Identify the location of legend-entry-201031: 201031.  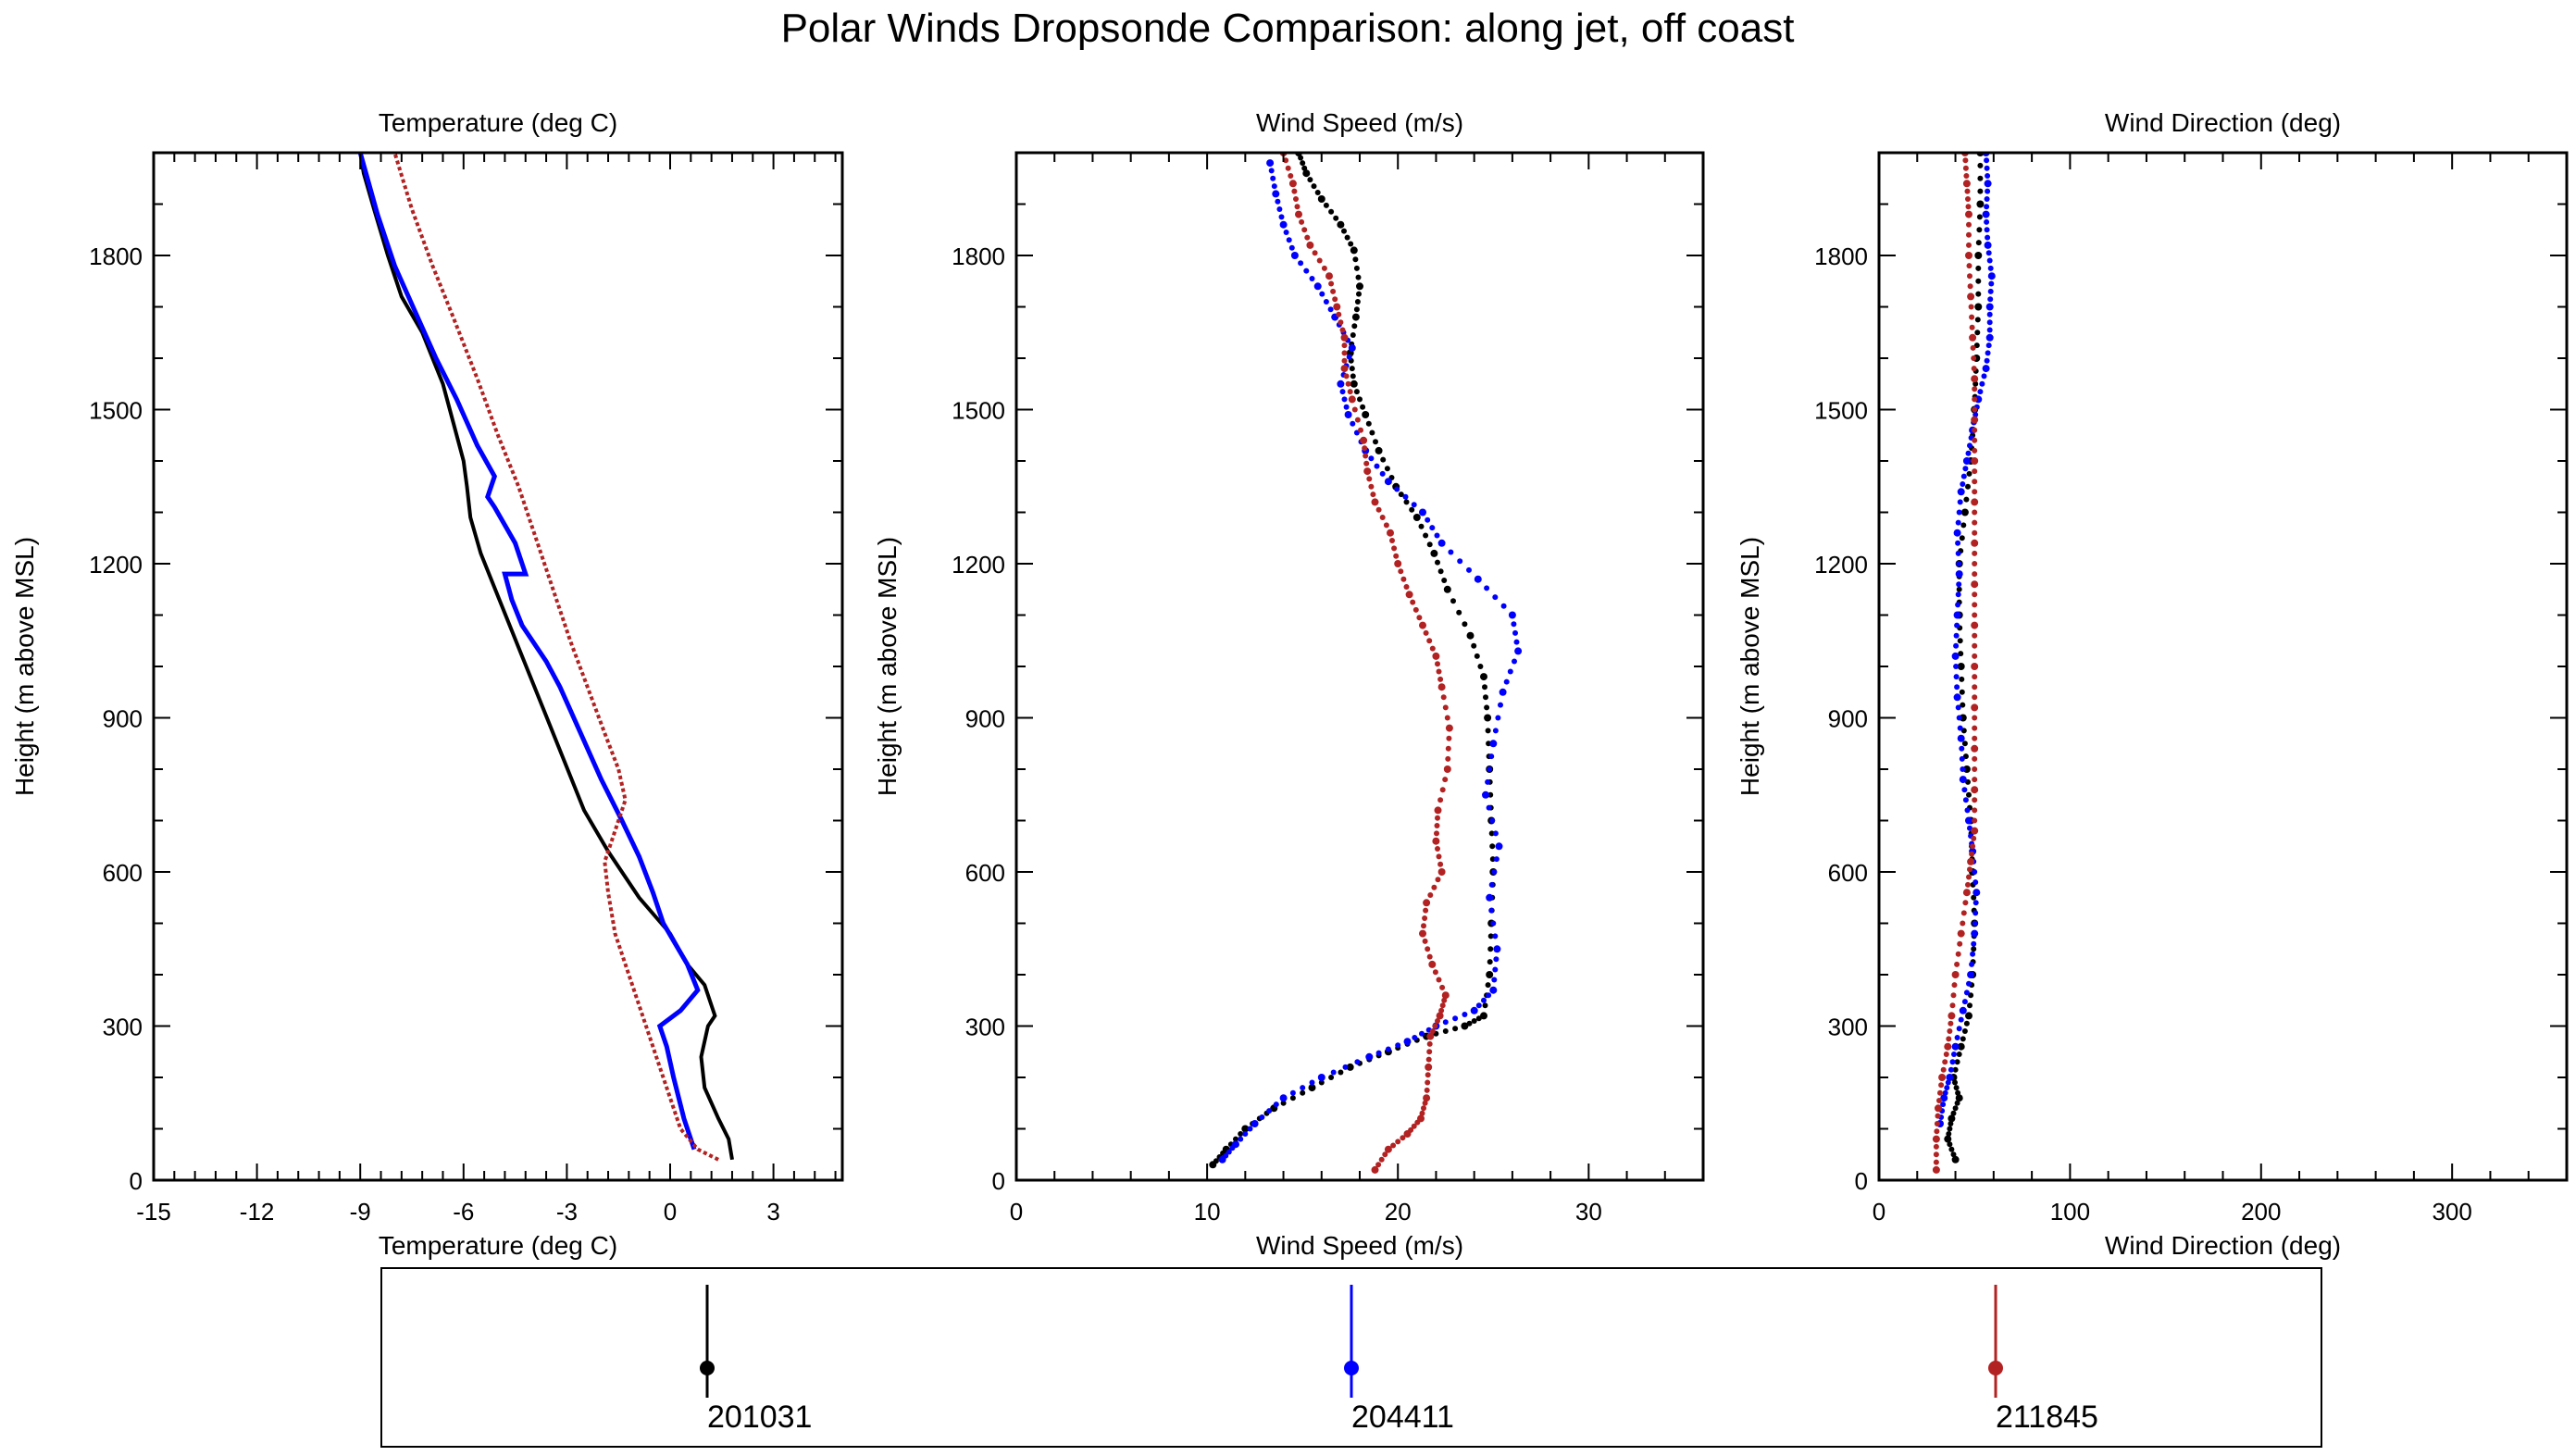
(756, 1360).